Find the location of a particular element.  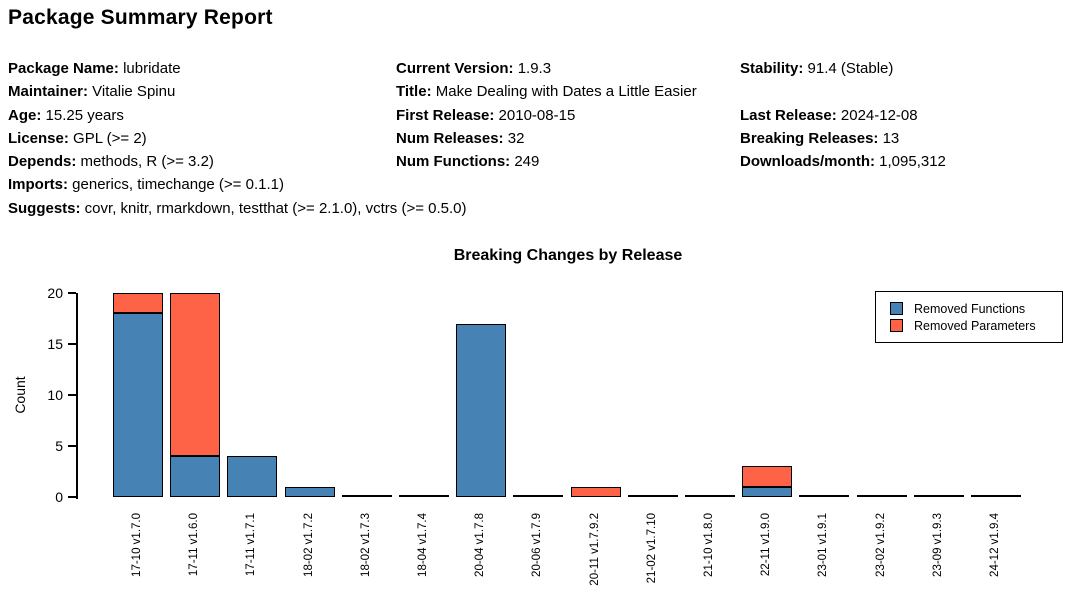

x-tick-label: 23-09 v1.9.3 is located at coordinates (937, 545).